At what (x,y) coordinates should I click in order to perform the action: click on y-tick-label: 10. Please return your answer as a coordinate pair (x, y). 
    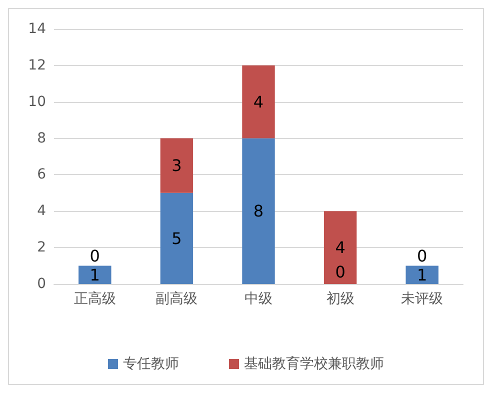
    Looking at the image, I should click on (37, 102).